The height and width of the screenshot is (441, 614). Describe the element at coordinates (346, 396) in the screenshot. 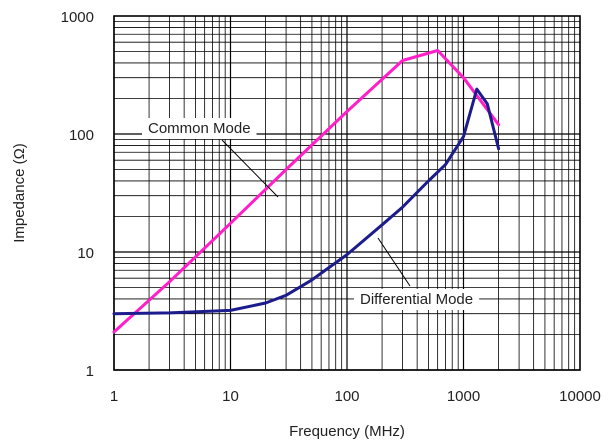

I see `x-tick-label: 100` at that location.